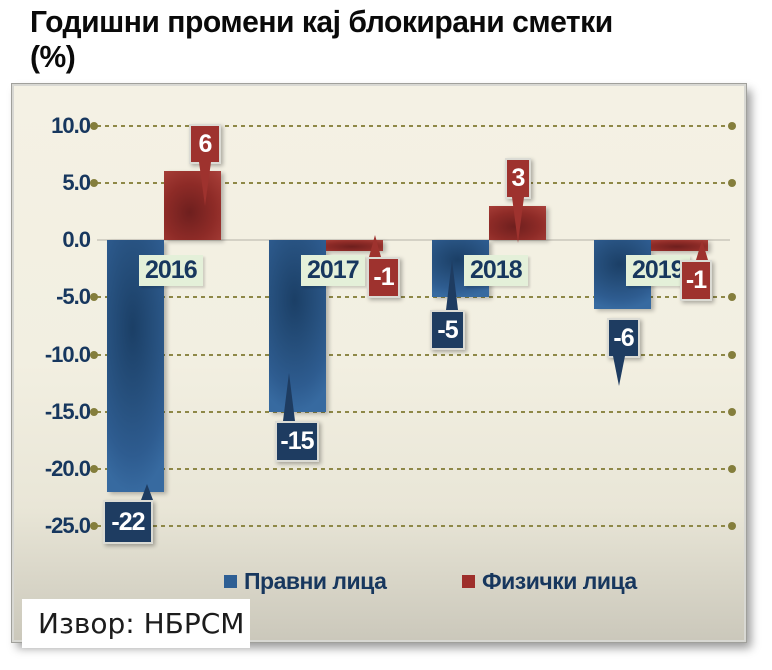 This screenshot has width=772, height=670. What do you see at coordinates (73, 297) in the screenshot?
I see `y-axis-tick-label: -5.0` at bounding box center [73, 297].